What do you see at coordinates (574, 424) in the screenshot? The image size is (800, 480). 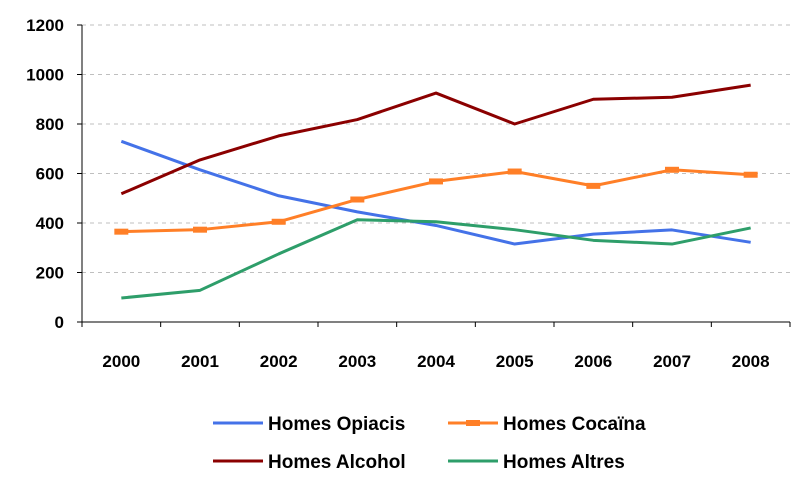 I see `legend-label: Homes Cocaïna` at bounding box center [574, 424].